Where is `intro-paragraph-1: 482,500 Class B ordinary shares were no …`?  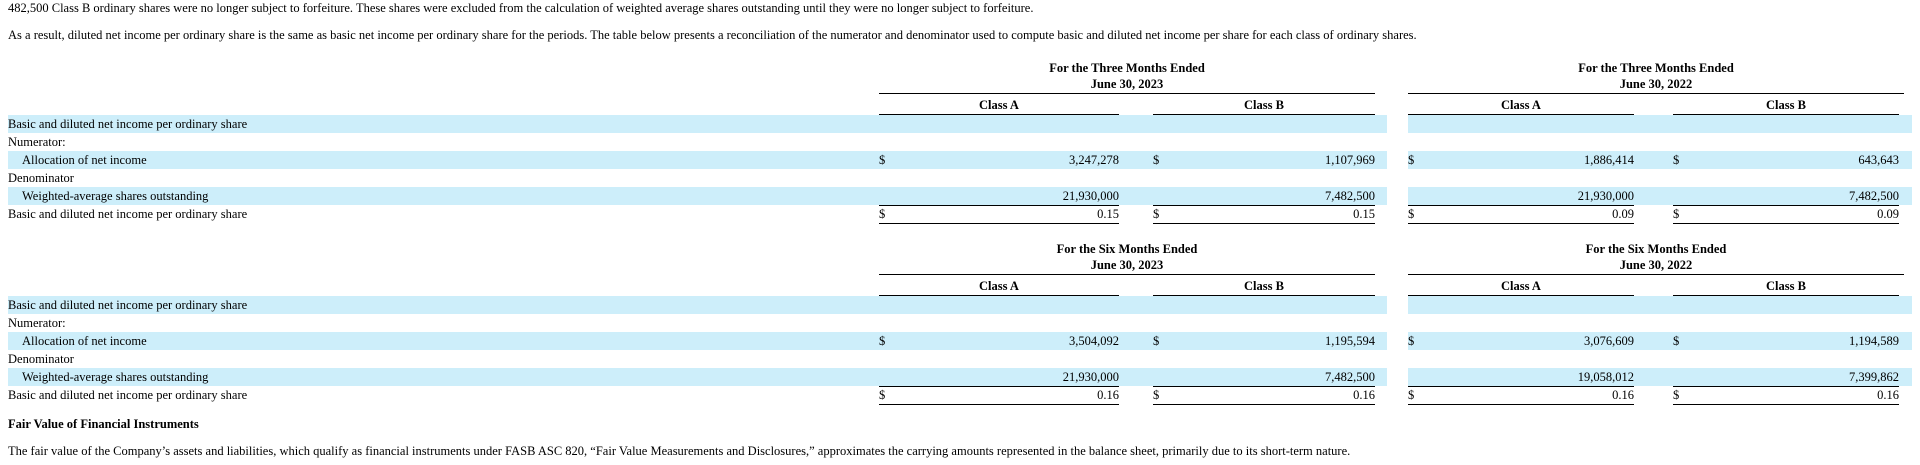
intro-paragraph-1: 482,500 Class B ordinary shares were no … is located at coordinates (521, 8).